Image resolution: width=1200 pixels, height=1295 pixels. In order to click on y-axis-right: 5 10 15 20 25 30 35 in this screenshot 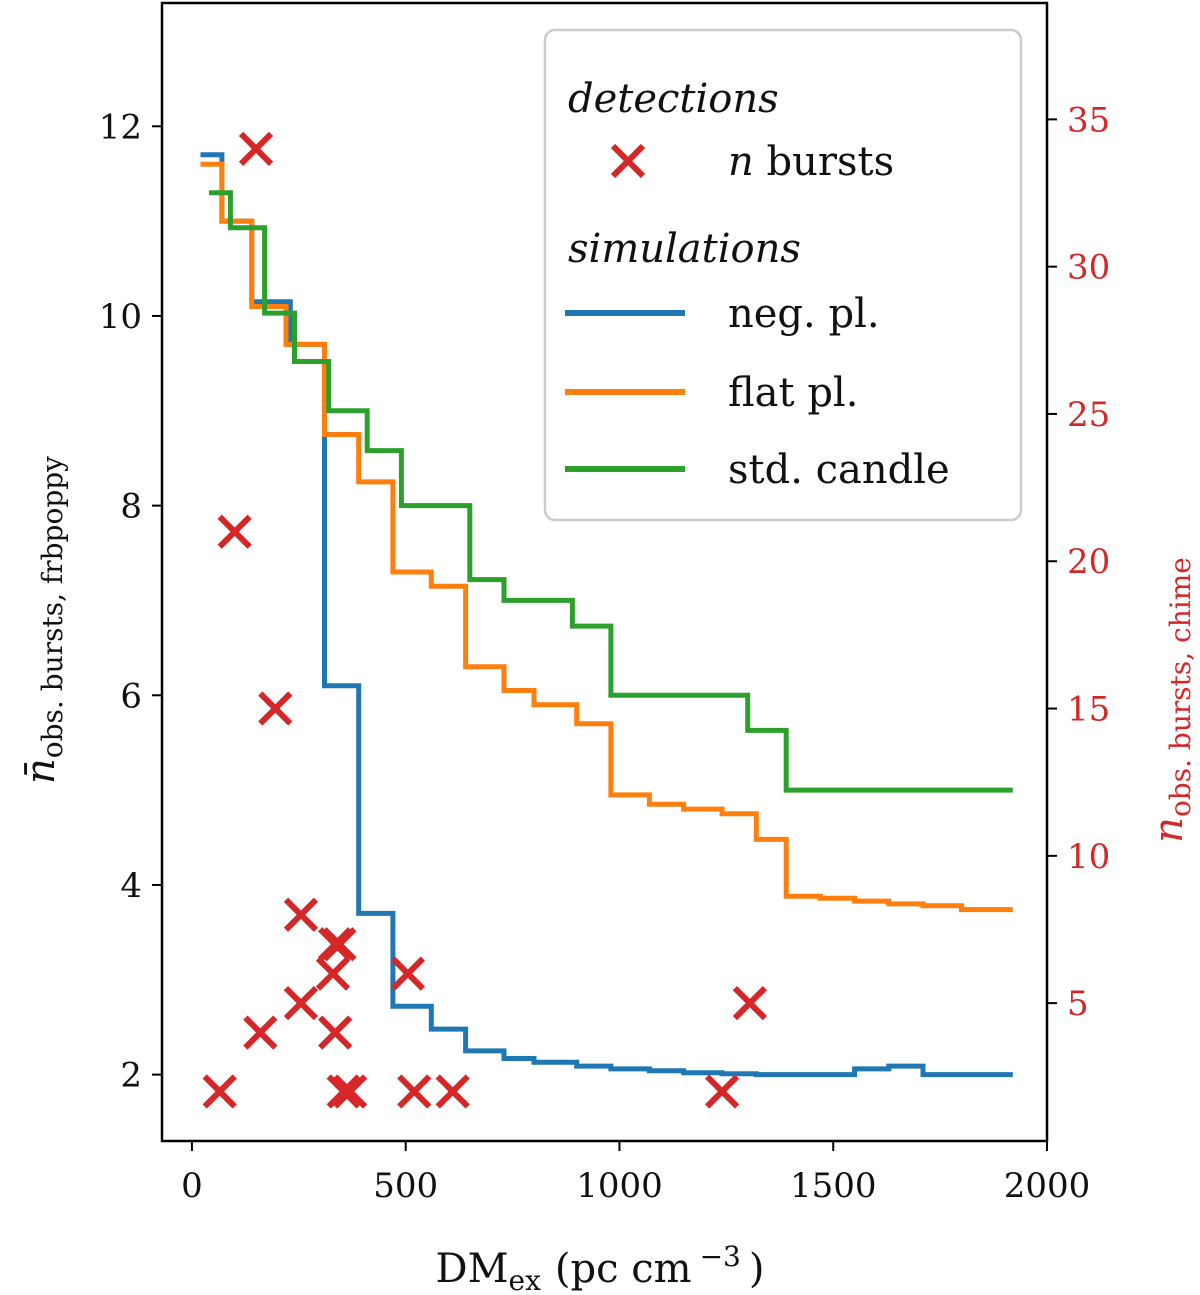, I will do `click(1078, 562)`.